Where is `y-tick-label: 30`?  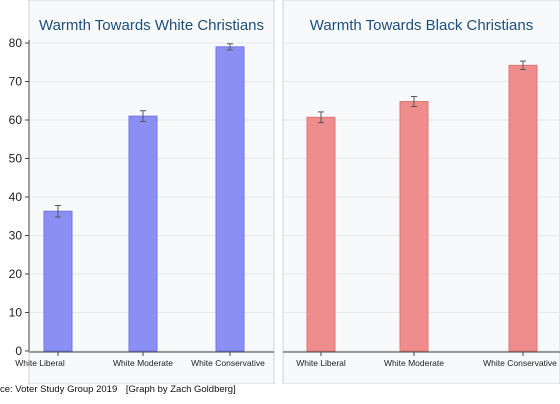
y-tick-label: 30 is located at coordinates (16, 236).